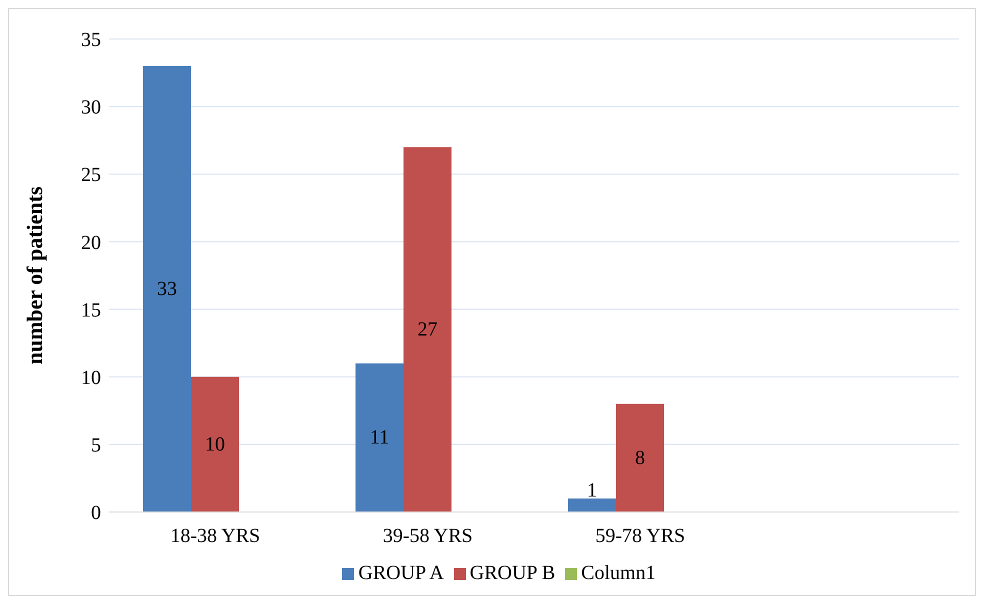 Image resolution: width=989 pixels, height=609 pixels. I want to click on y-tick-label: 35, so click(91, 40).